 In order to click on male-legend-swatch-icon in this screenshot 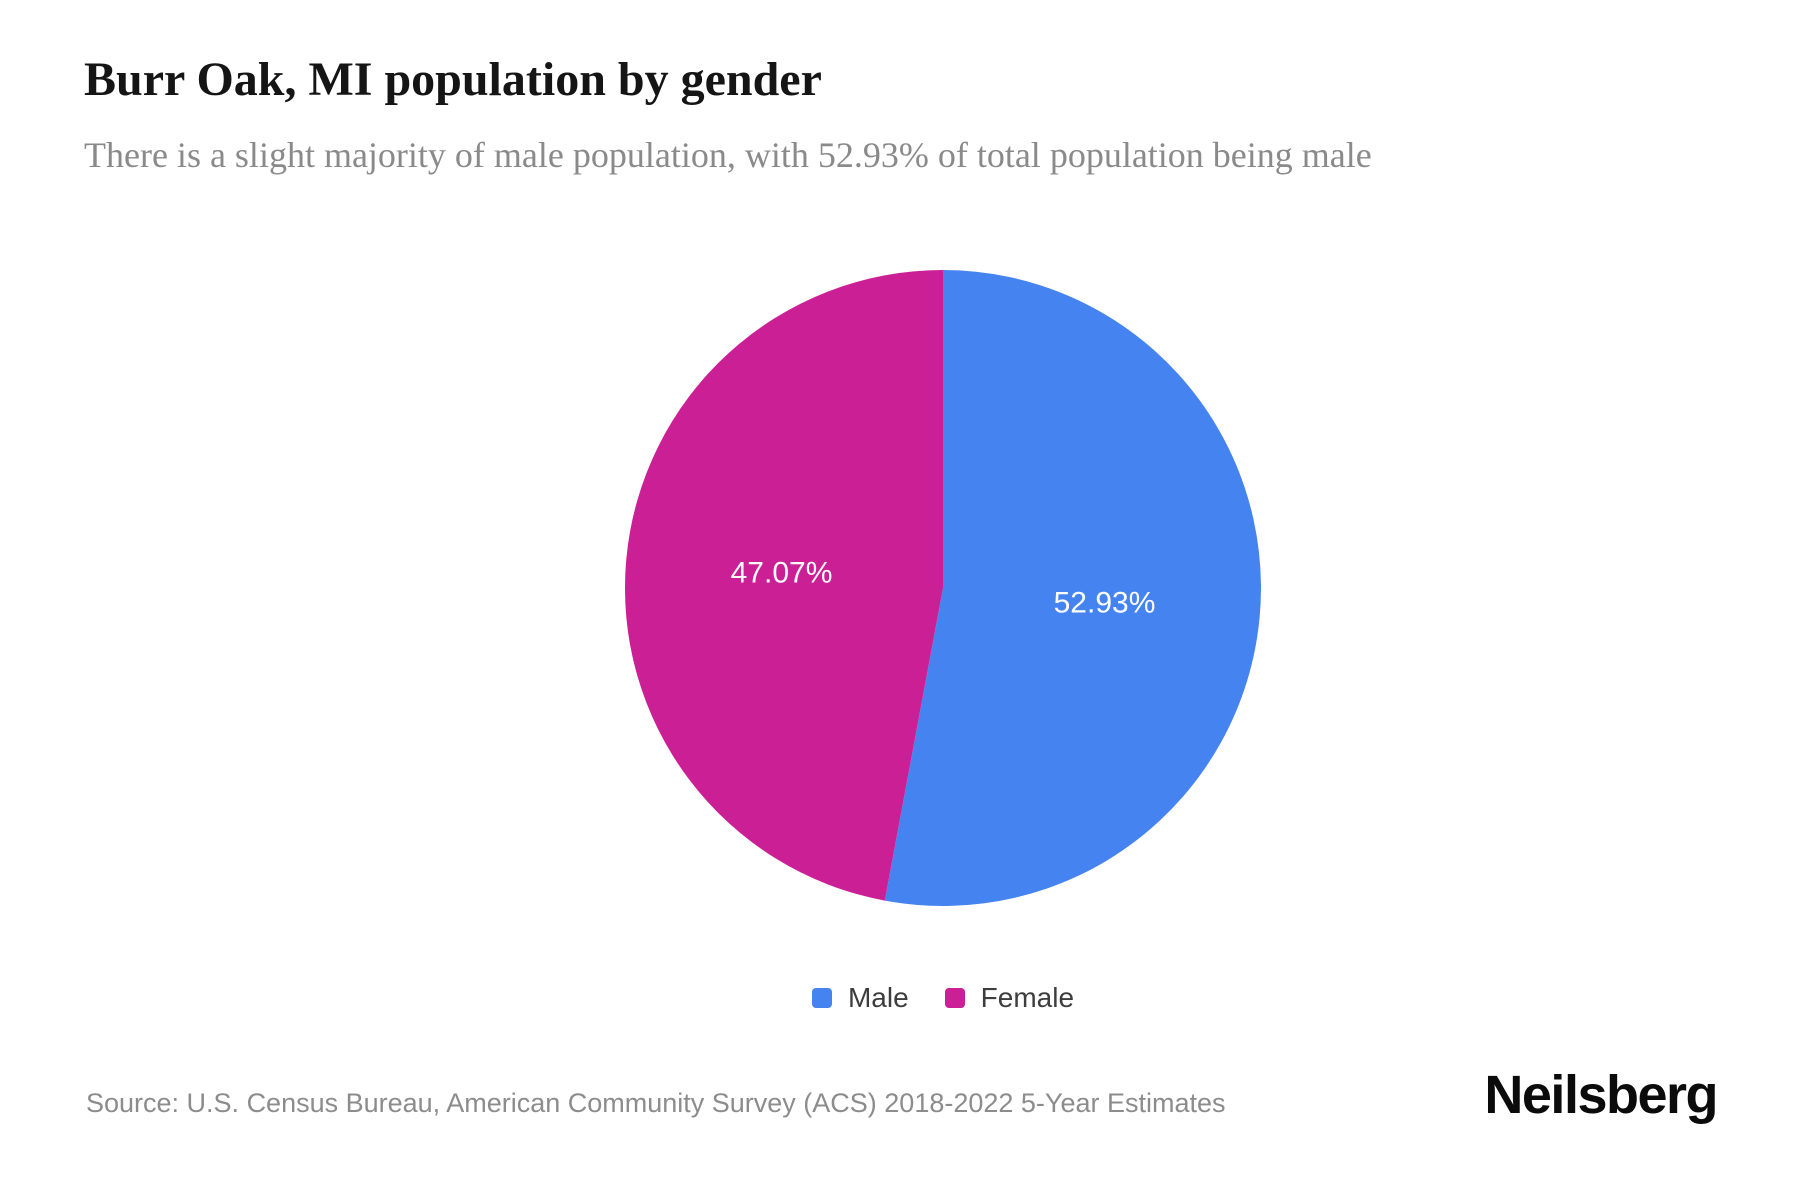, I will do `click(821, 998)`.